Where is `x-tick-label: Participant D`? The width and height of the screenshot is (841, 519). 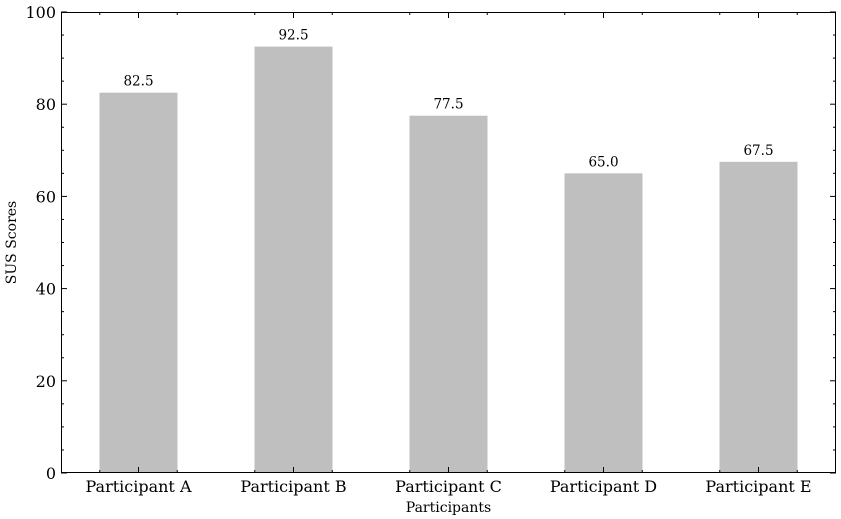
x-tick-label: Participant D is located at coordinates (603, 486).